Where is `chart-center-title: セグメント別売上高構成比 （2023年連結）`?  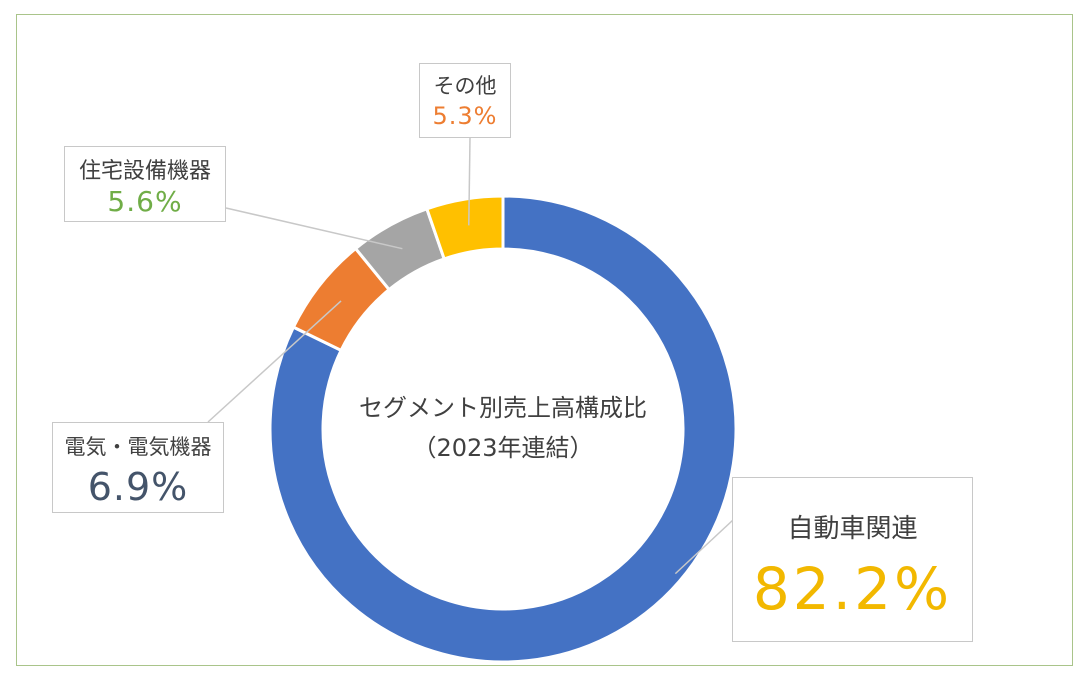
chart-center-title: セグメント別売上高構成比 （2023年連結） is located at coordinates (503, 428).